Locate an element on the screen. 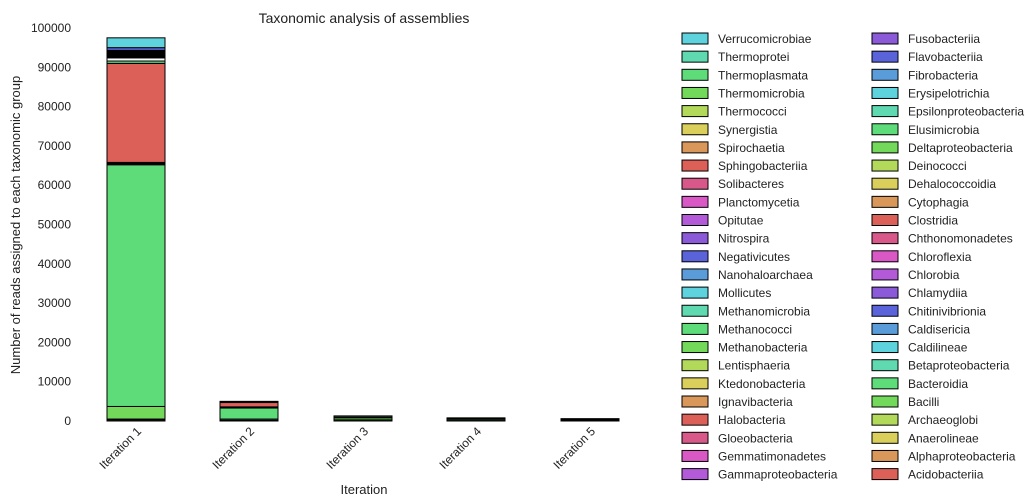 This screenshot has width=1029, height=497. legend-item: Alphaproteobacteria is located at coordinates (943, 456).